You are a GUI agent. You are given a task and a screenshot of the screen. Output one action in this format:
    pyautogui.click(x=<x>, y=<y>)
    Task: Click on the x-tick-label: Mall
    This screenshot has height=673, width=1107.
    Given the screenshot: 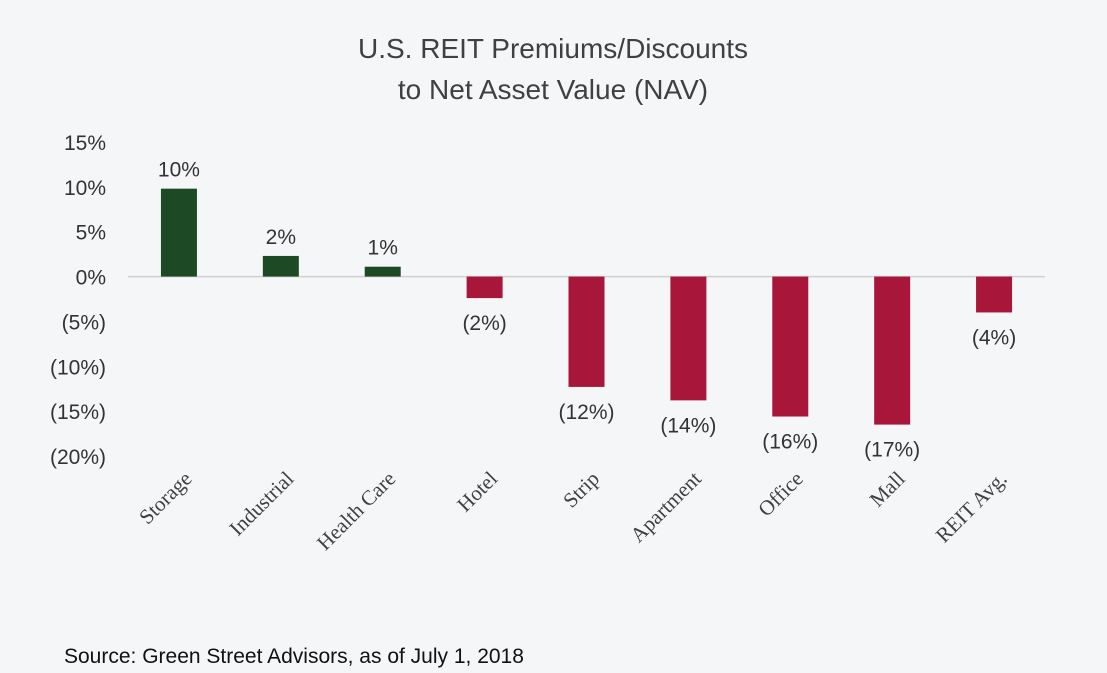 What is the action you would take?
    pyautogui.click(x=887, y=488)
    